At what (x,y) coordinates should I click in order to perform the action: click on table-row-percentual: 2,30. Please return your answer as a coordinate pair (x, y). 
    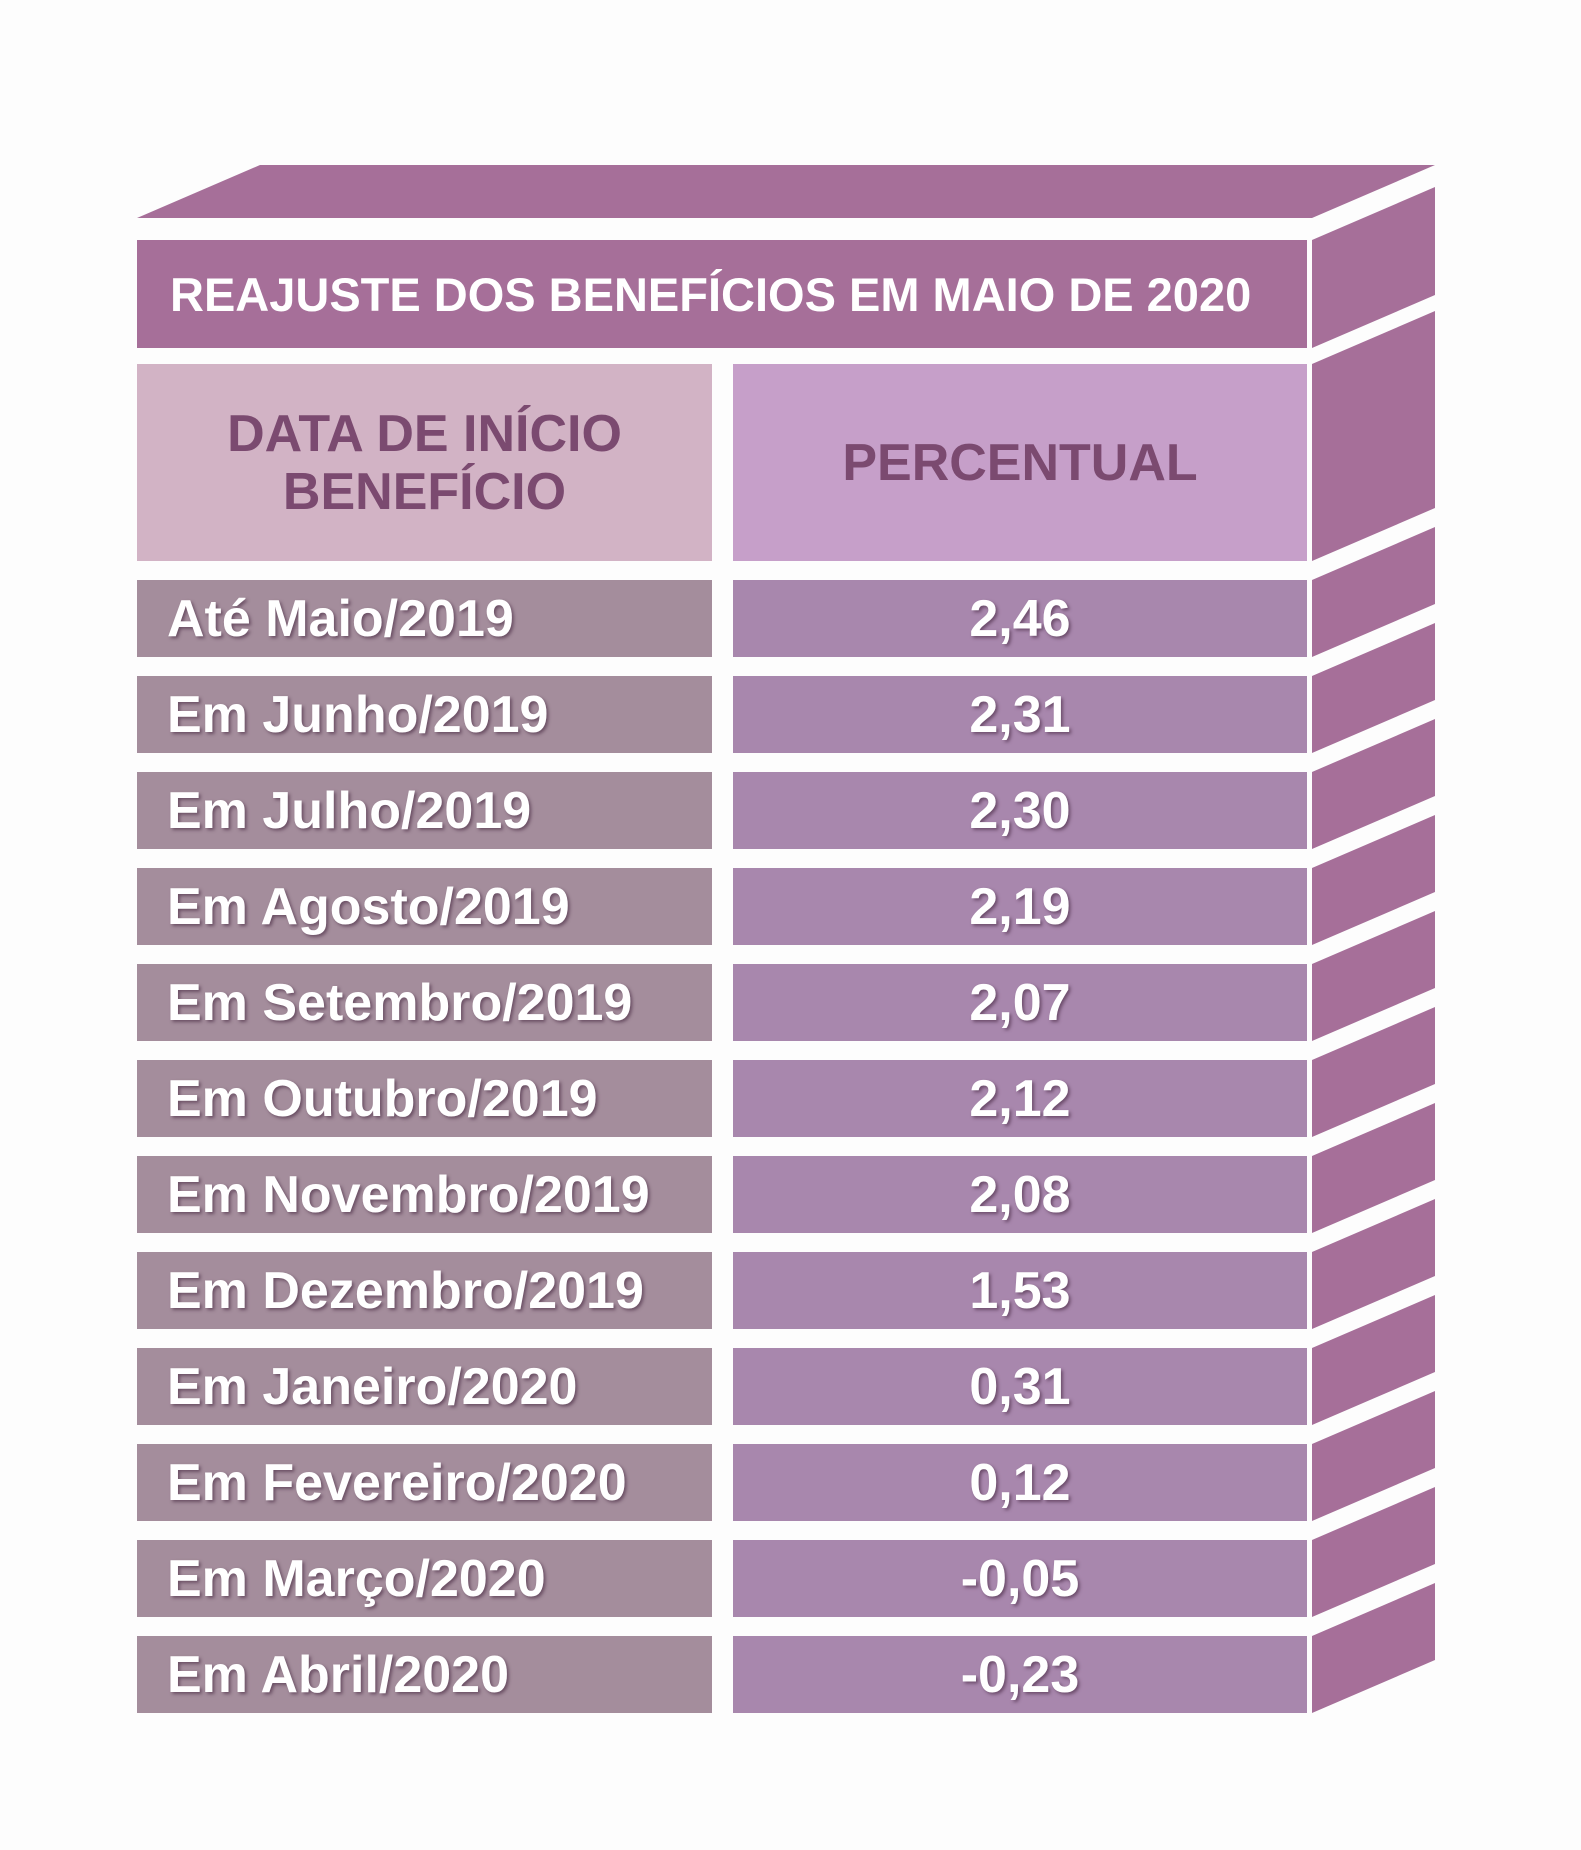
    Looking at the image, I should click on (1020, 810).